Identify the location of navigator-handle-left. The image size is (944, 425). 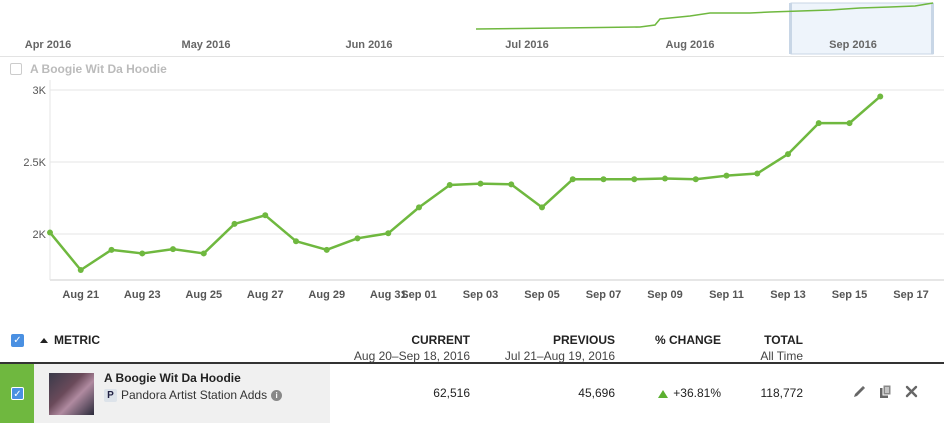
(790, 28).